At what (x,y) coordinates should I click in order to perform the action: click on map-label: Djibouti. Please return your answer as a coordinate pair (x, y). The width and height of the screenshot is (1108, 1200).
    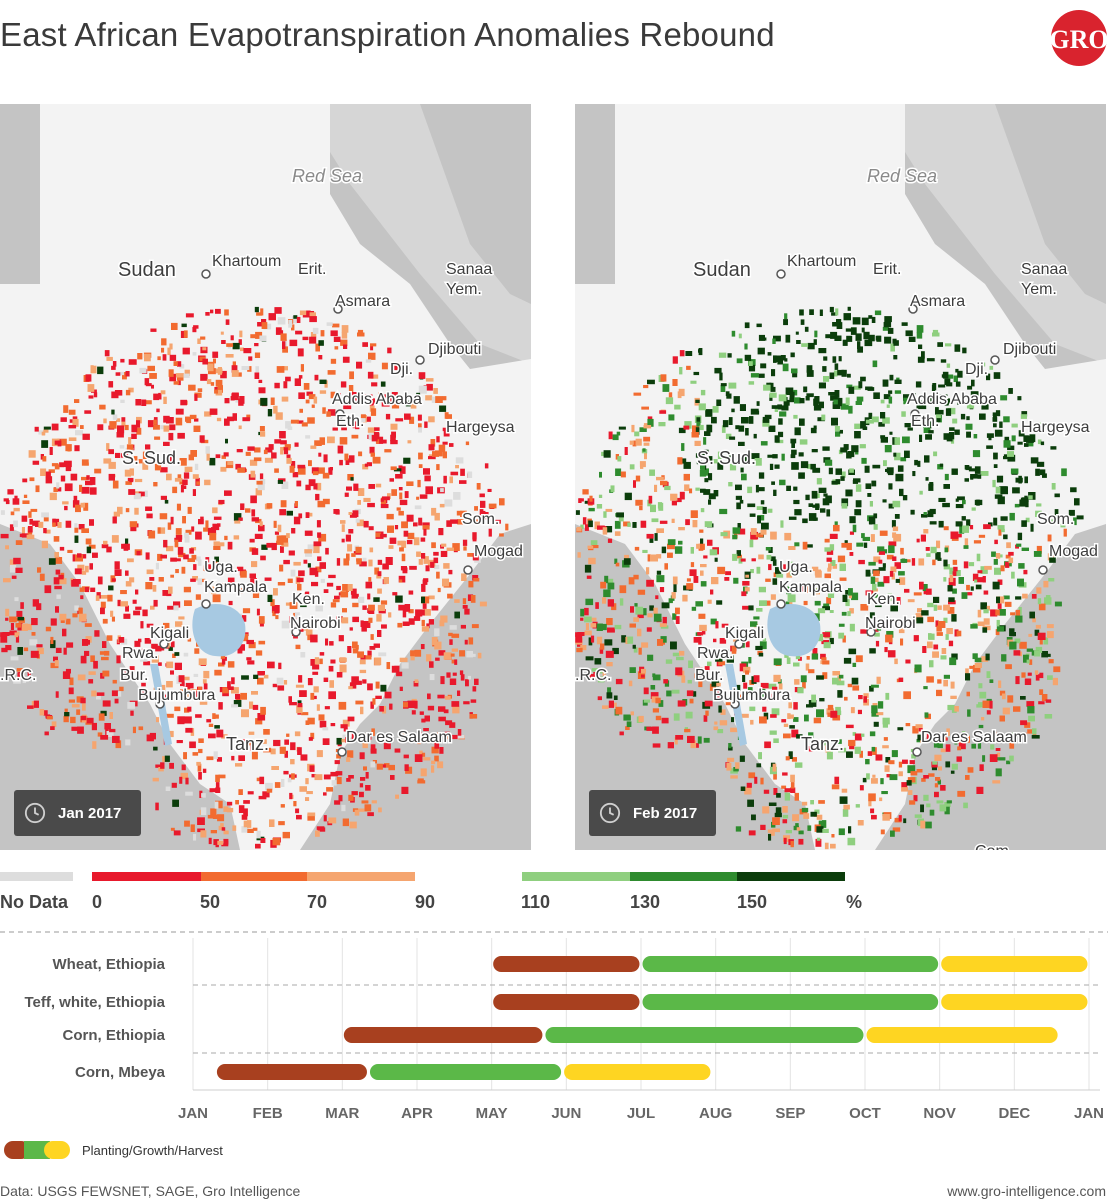
    Looking at the image, I should click on (454, 349).